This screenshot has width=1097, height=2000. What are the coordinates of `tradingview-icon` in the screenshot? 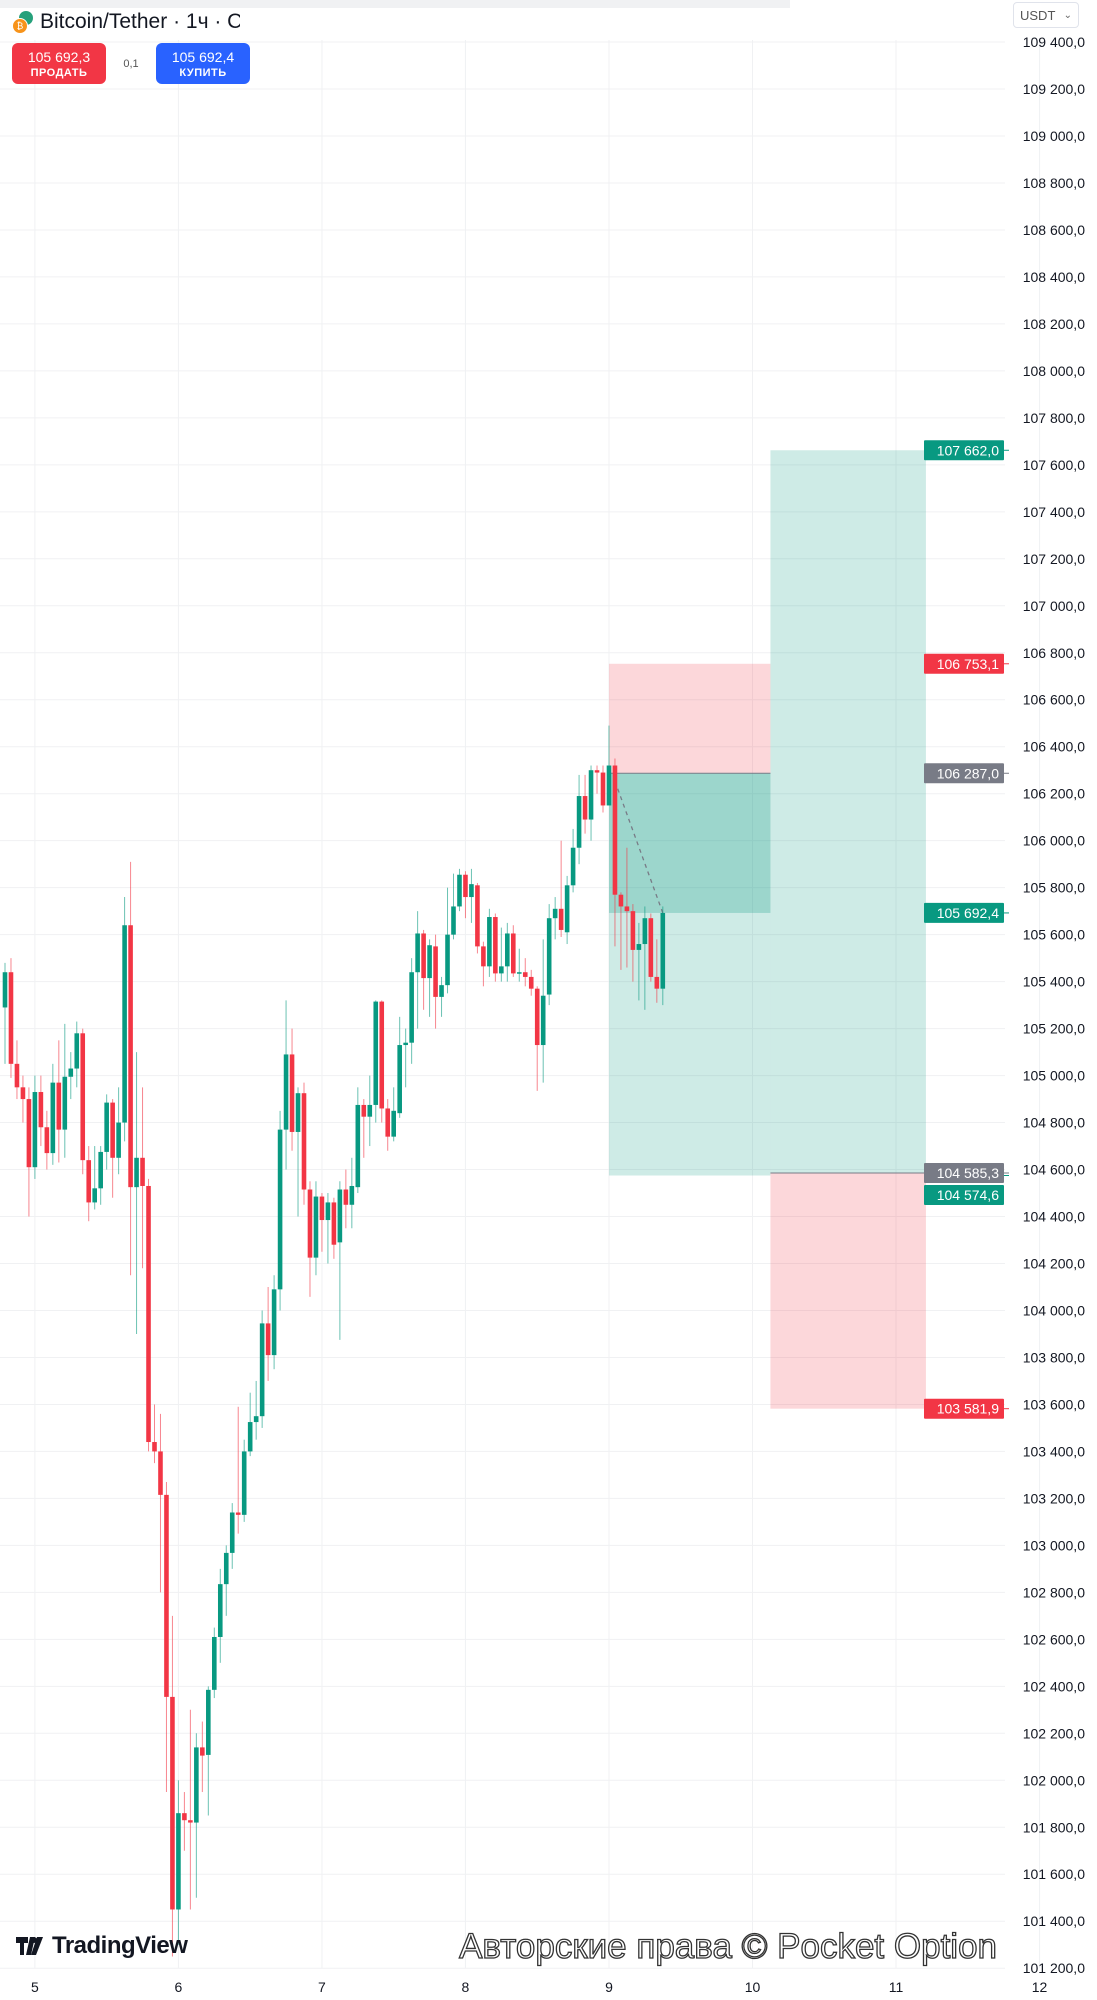 It's located at (29, 1946).